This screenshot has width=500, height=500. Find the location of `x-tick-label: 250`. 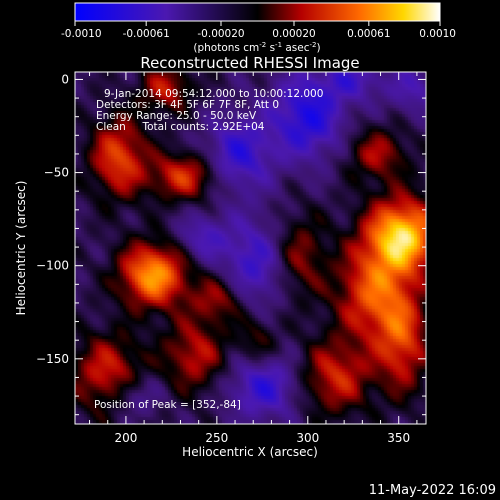

x-tick-label: 250 is located at coordinates (216, 438).